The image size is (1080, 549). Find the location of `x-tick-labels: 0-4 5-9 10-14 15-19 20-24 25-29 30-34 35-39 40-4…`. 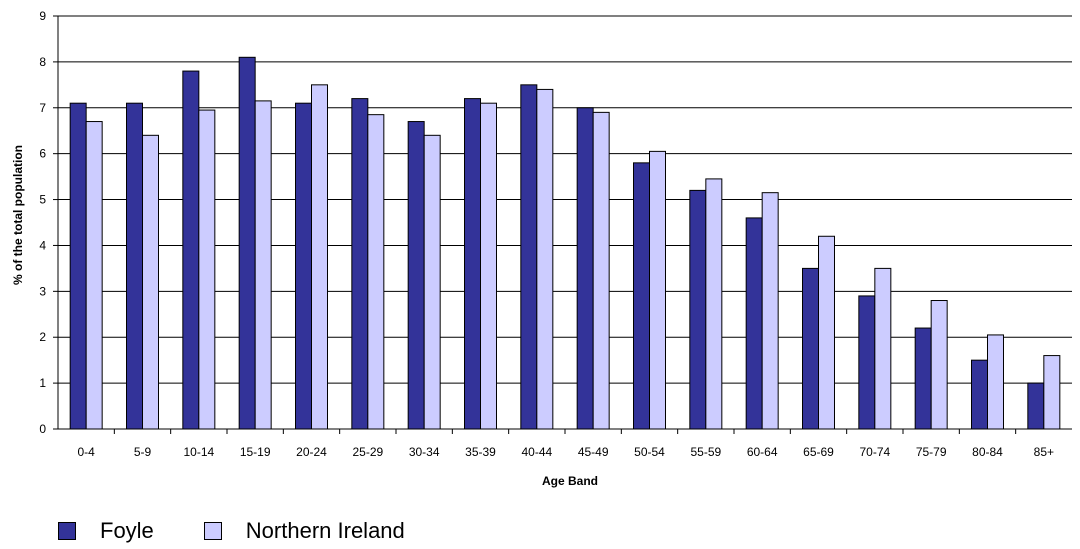

x-tick-labels: 0-4 5-9 10-14 15-19 20-24 25-29 30-34 35-39 40-4… is located at coordinates (565, 452).